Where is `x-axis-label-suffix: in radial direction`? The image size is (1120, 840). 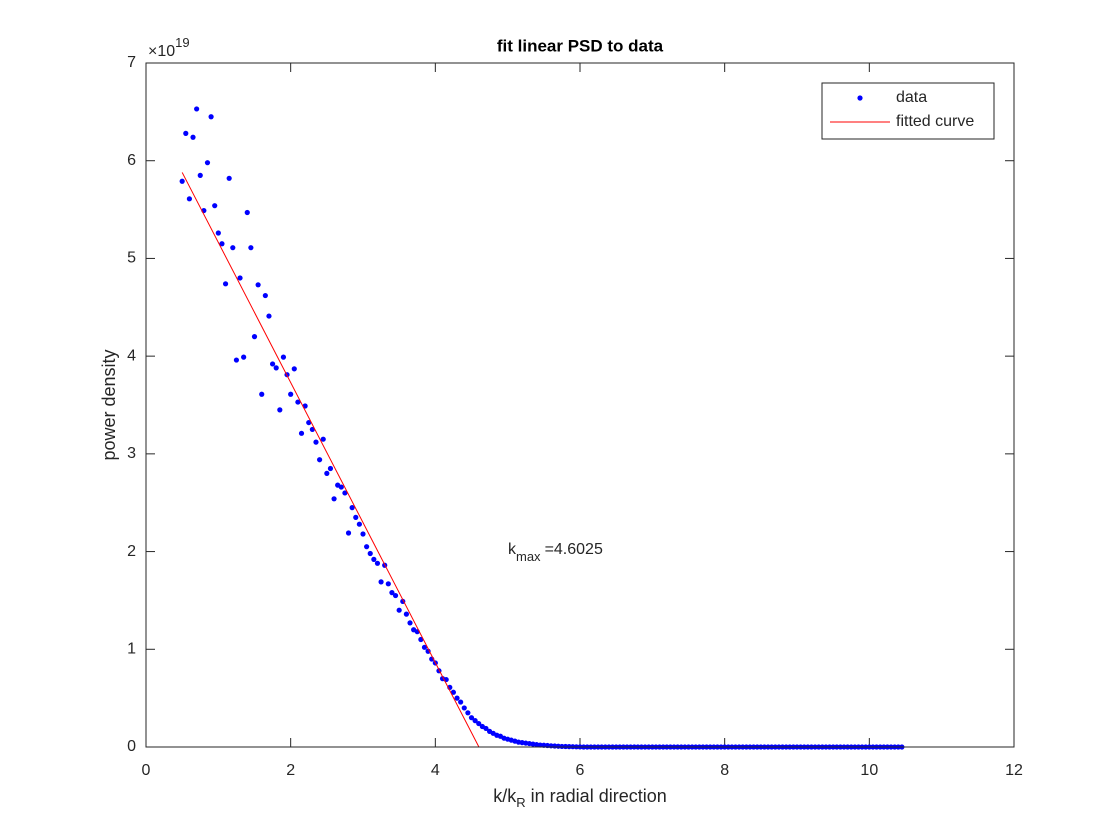
x-axis-label-suffix: in radial direction is located at coordinates (599, 796).